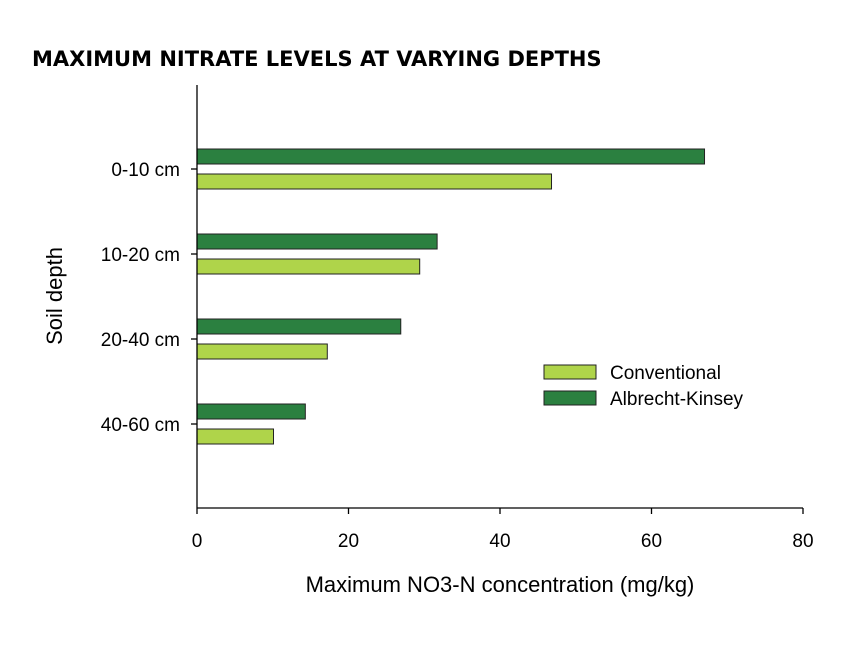 The image size is (864, 669). I want to click on legend-swatch-conventional, so click(570, 372).